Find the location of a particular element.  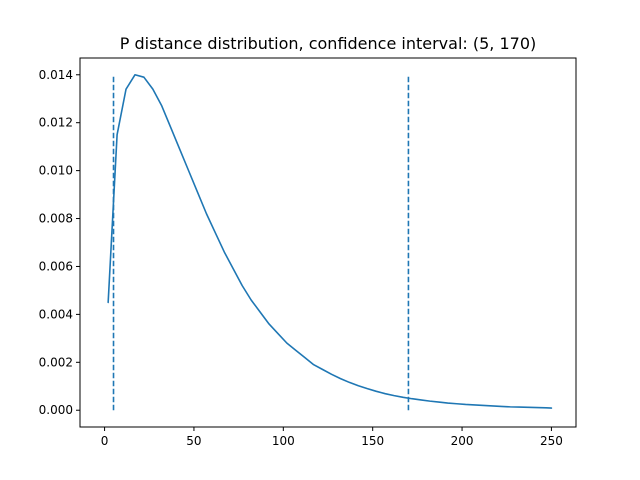

x-tick-label: 100 is located at coordinates (283, 441).